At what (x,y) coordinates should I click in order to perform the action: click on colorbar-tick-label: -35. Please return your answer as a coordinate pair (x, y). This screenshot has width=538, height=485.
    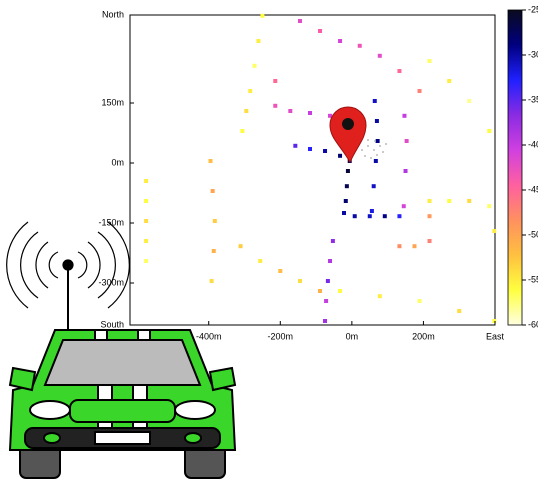
    Looking at the image, I should click on (533, 99).